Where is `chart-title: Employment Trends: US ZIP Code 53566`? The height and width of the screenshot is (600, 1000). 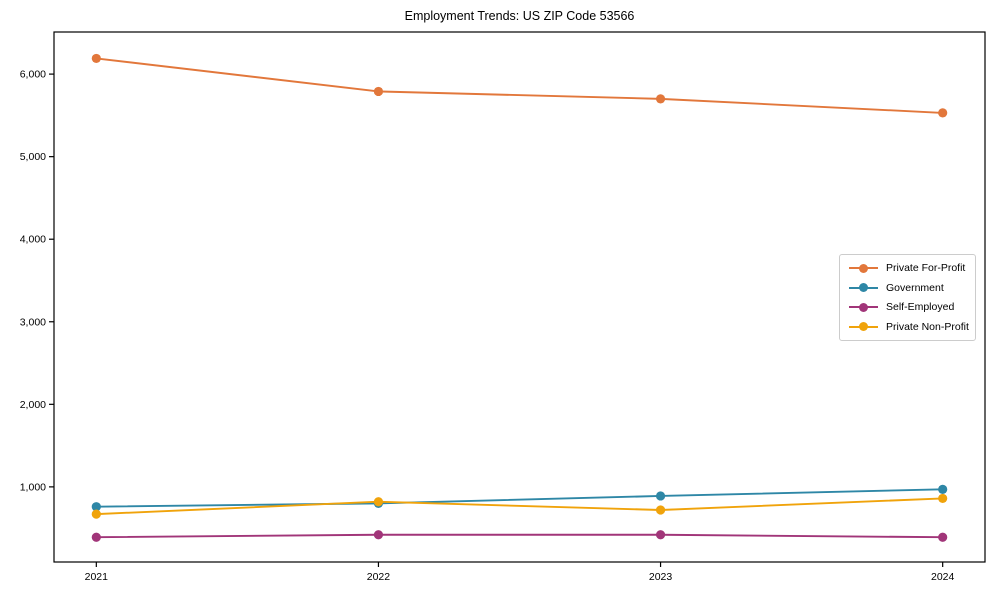 chart-title: Employment Trends: US ZIP Code 53566 is located at coordinates (519, 16).